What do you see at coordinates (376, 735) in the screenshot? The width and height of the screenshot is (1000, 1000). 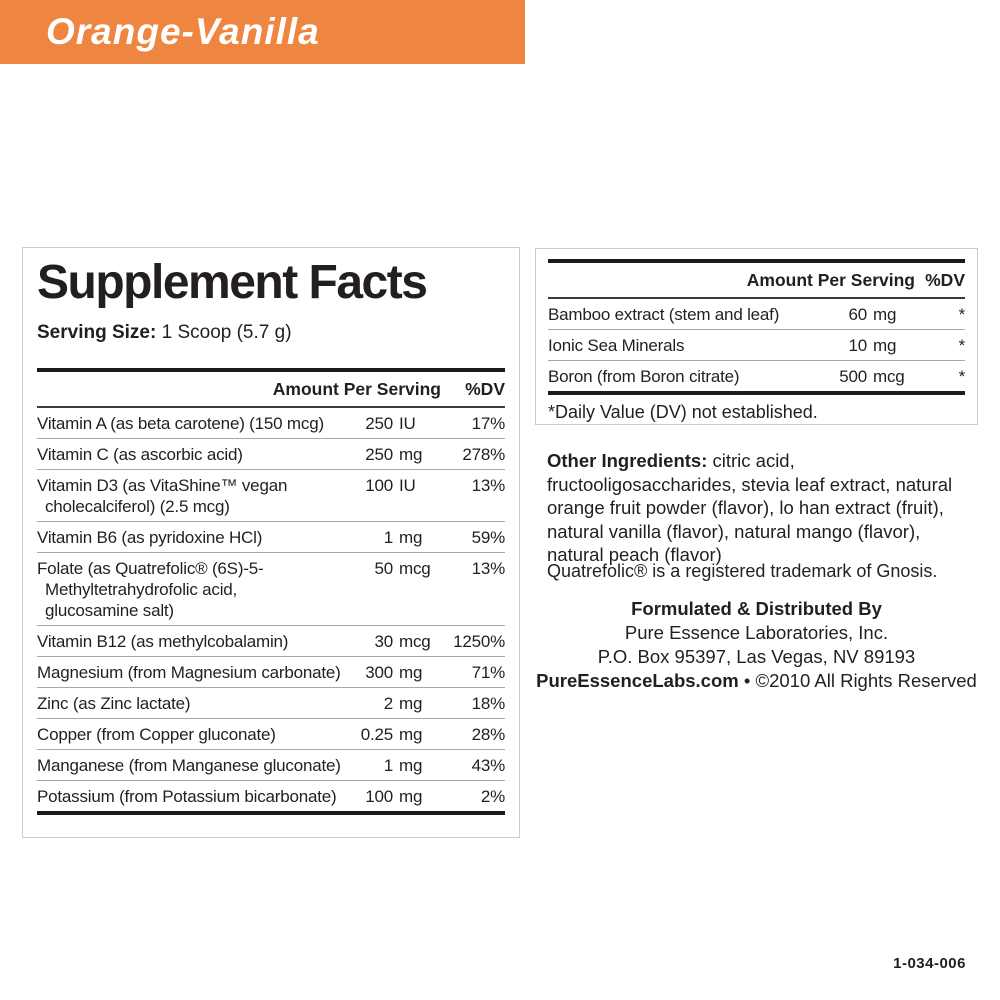 I see `amount-value: 0.25` at bounding box center [376, 735].